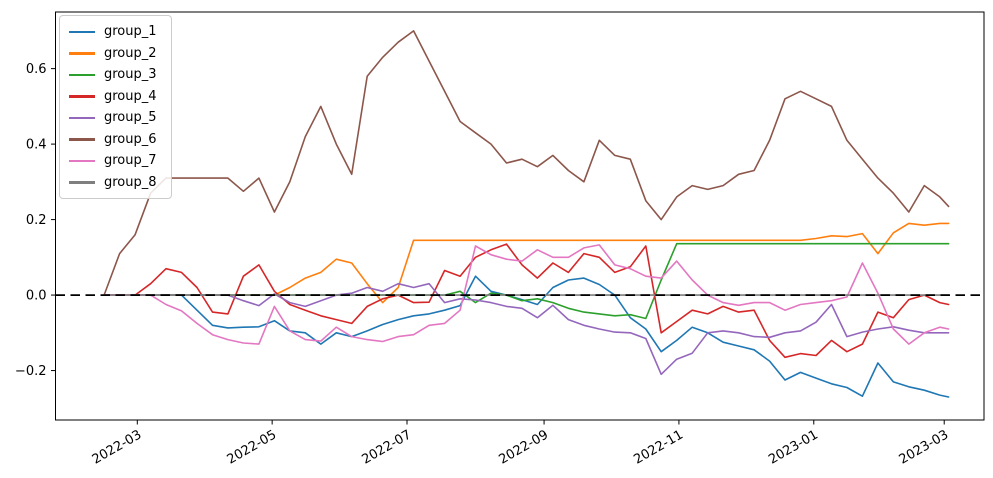 This screenshot has height=478, width=993. I want to click on legend-label: group_5, so click(130, 118).